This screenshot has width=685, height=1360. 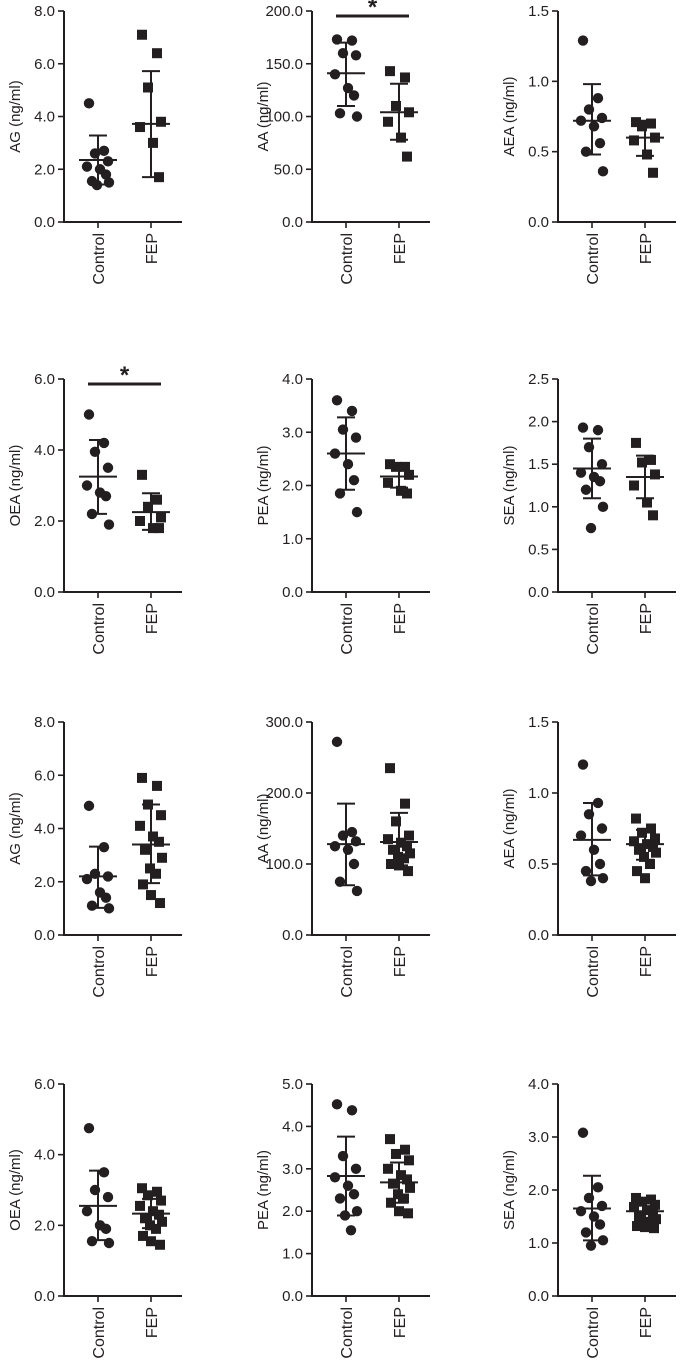 What do you see at coordinates (588, 144) in the screenshot?
I see `chart-panel-3: 0.0 0.5 1.0 1.5 AEA (ng/ml) Control FEP` at bounding box center [588, 144].